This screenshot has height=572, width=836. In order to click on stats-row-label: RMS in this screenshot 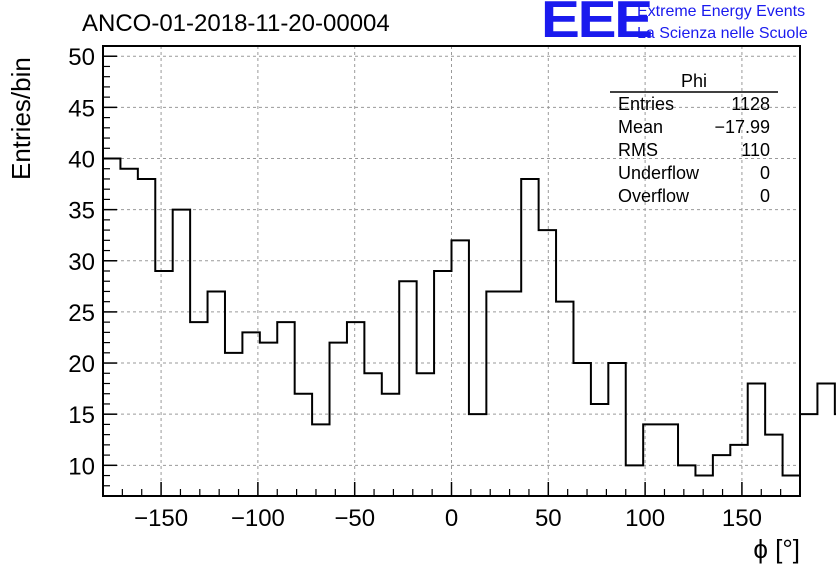, I will do `click(638, 150)`.